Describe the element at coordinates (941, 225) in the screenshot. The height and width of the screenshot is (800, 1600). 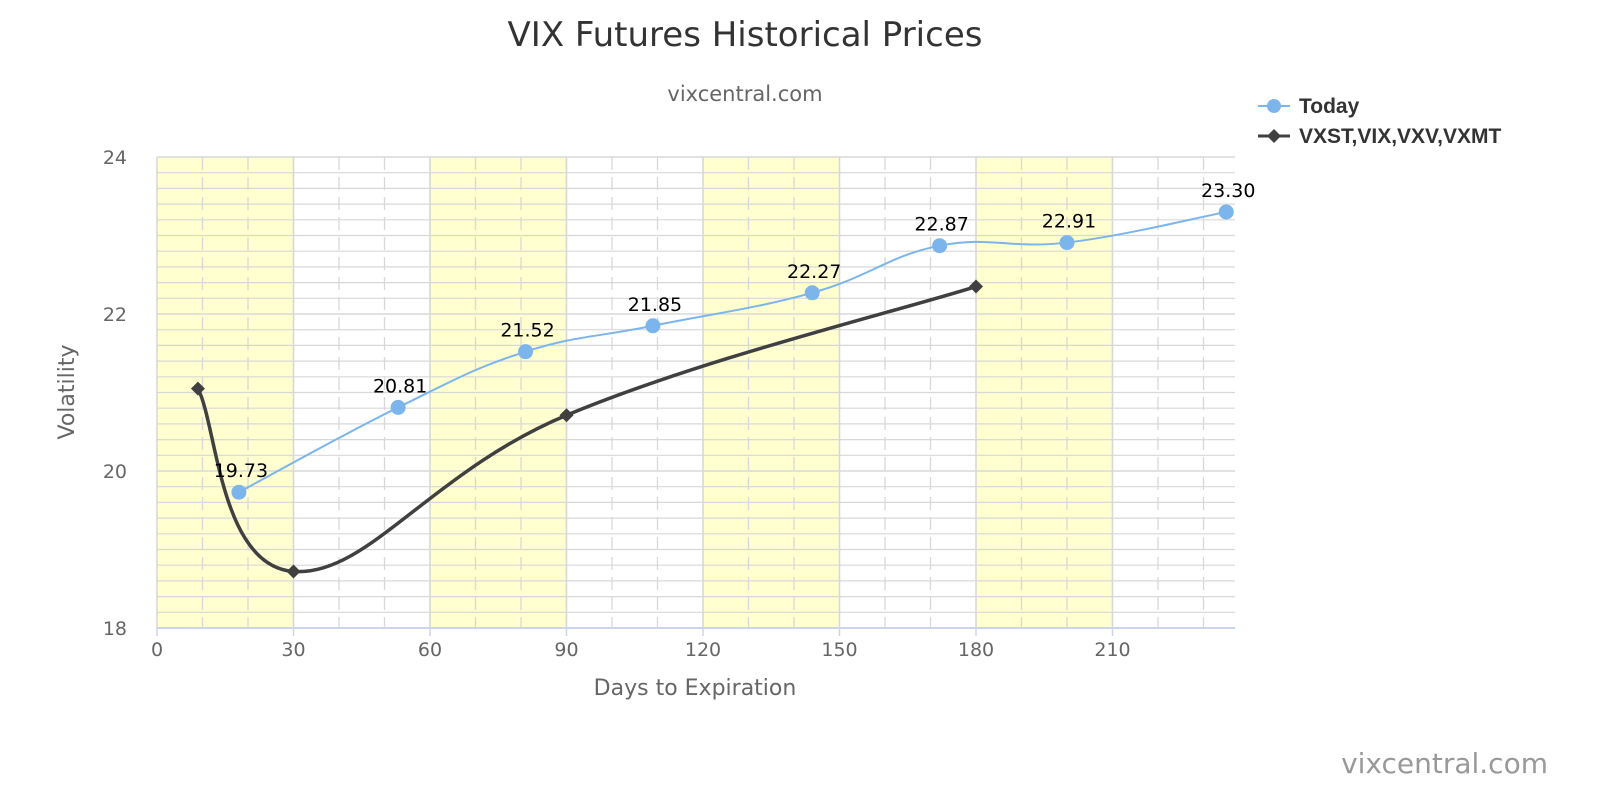
I see `data-label-today: 22.87` at that location.